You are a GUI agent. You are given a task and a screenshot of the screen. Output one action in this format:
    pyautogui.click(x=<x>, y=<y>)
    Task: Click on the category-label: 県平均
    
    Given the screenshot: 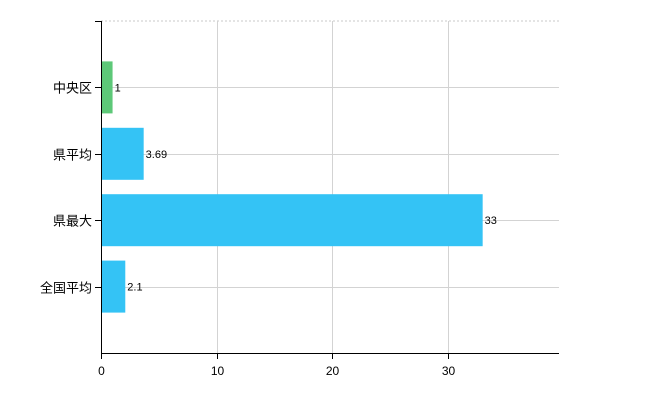 What is the action you would take?
    pyautogui.click(x=72, y=156)
    